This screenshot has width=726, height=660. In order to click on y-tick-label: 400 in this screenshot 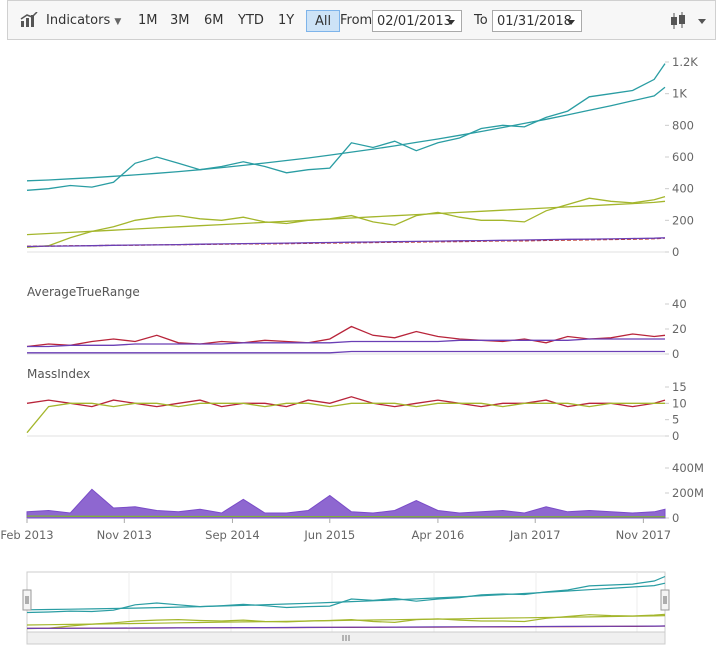, I will do `click(683, 189)`.